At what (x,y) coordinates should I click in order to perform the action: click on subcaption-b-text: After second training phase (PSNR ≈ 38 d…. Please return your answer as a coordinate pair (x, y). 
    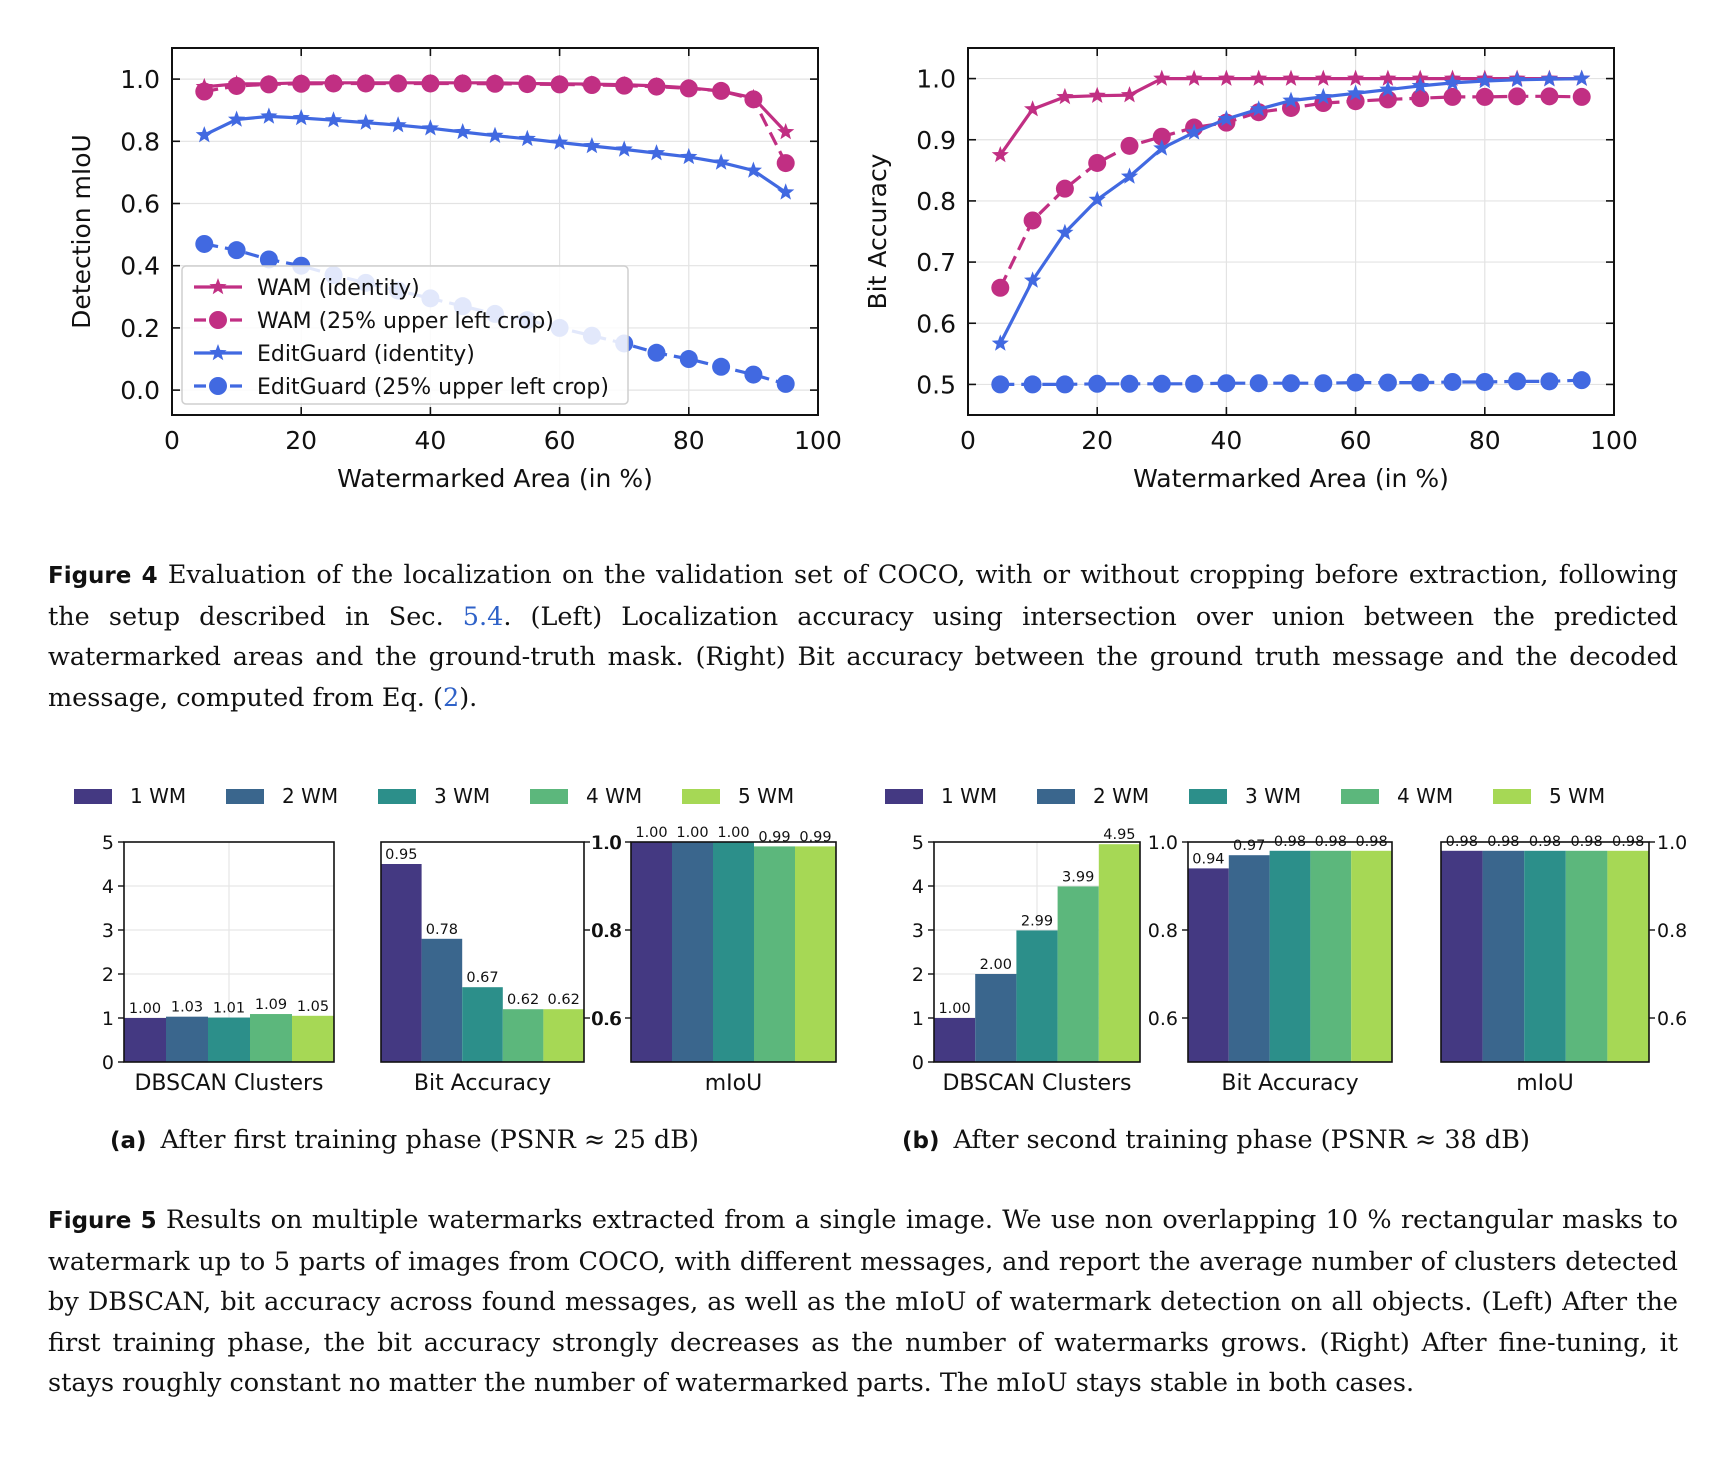
    Looking at the image, I should click on (1241, 1140).